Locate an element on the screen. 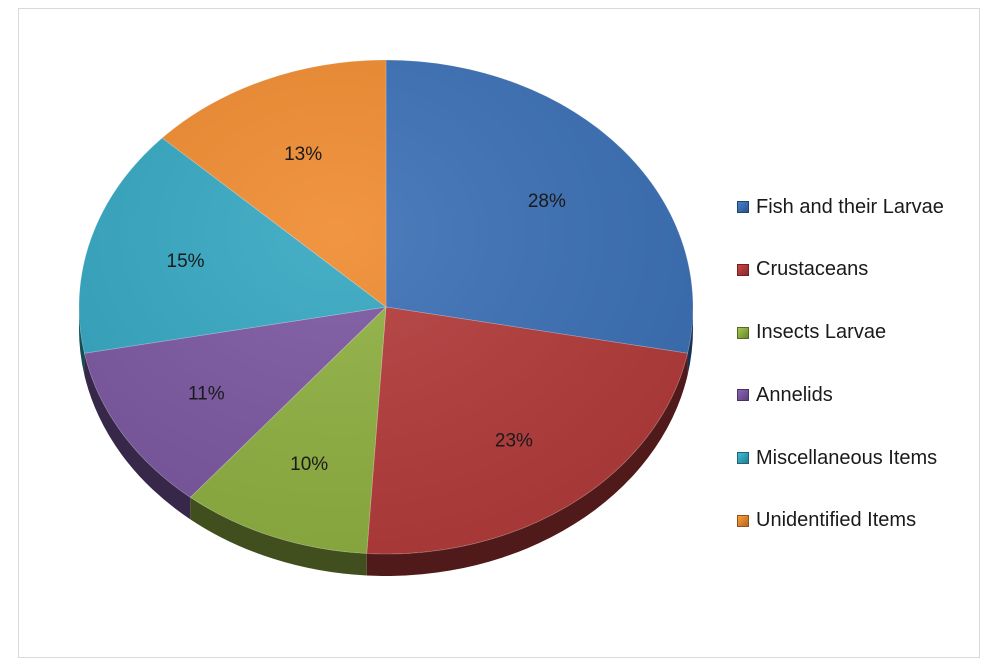 The image size is (1000, 670). legend-label: Fish and their Larvae is located at coordinates (850, 206).